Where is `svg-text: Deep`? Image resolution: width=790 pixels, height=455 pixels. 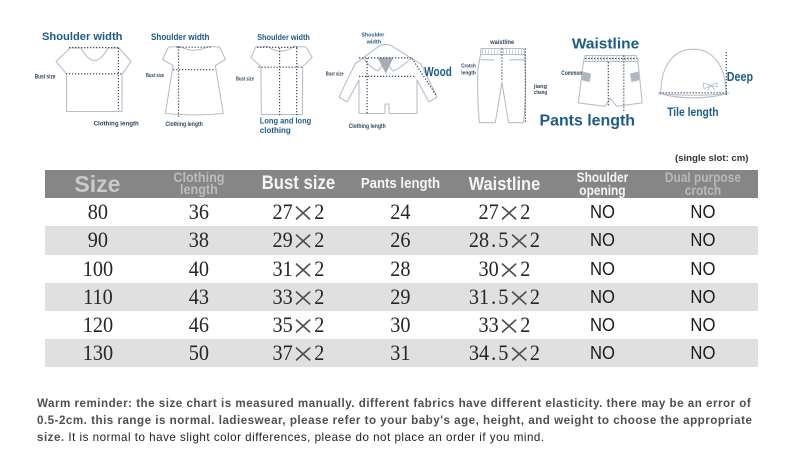
svg-text: Deep is located at coordinates (740, 76).